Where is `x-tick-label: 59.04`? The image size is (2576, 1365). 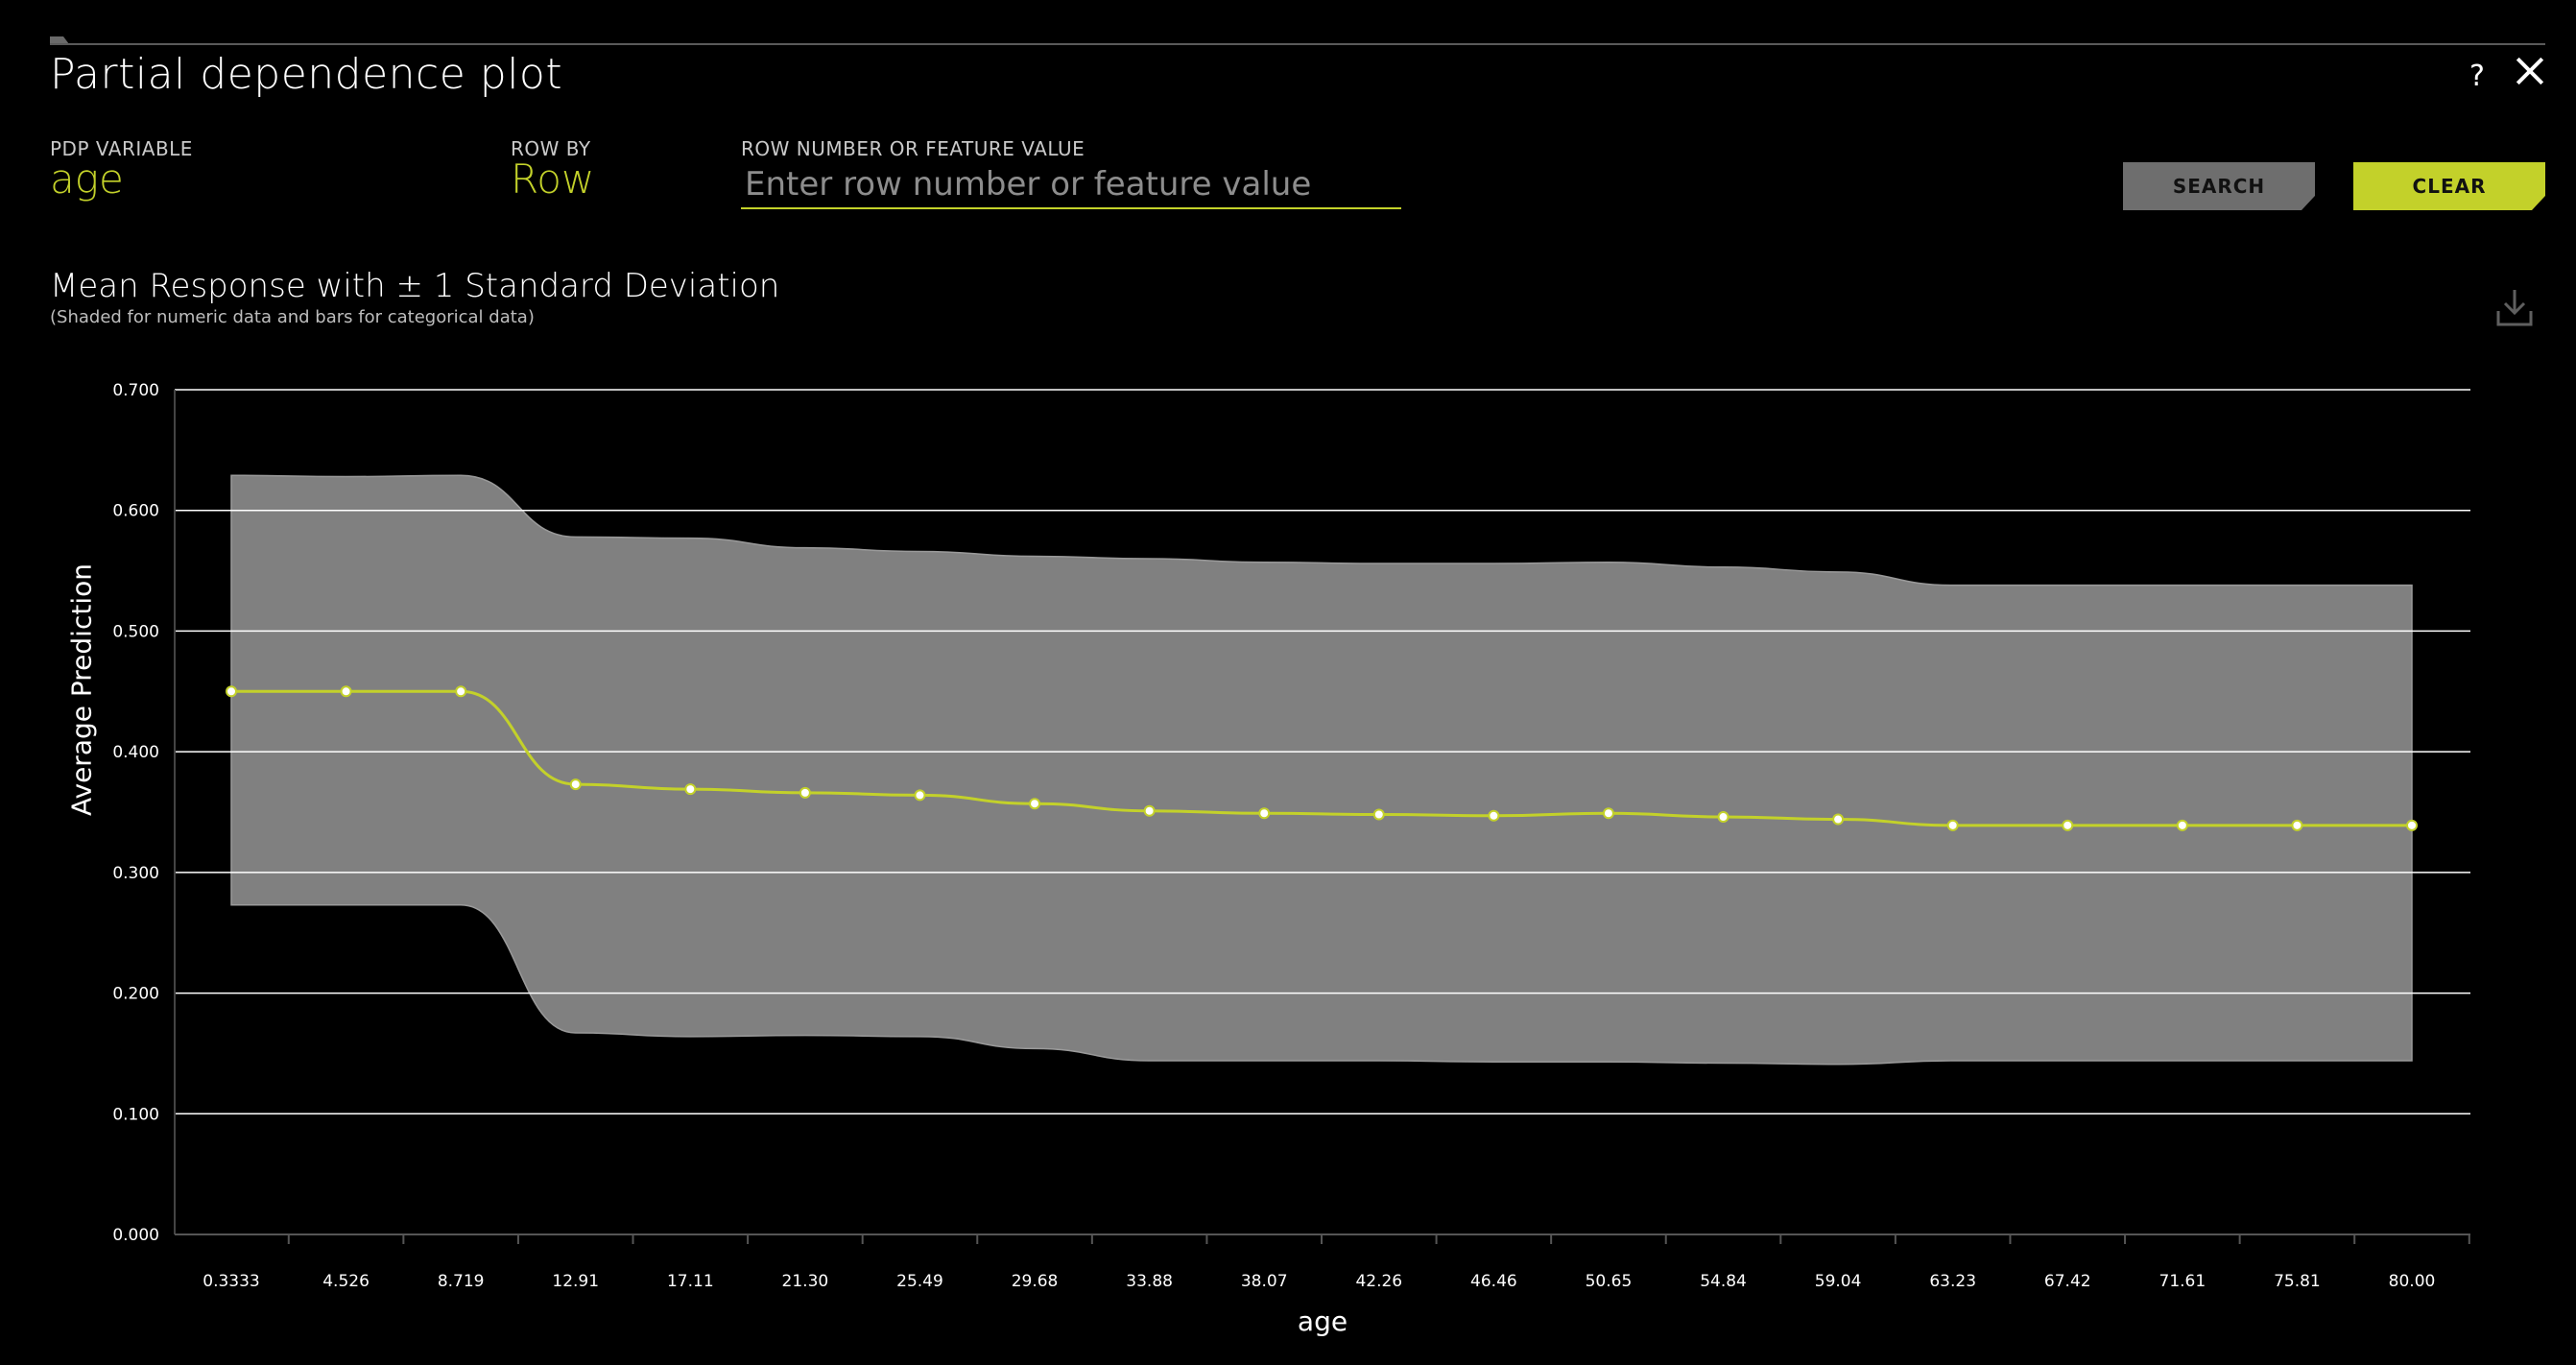 x-tick-label: 59.04 is located at coordinates (1838, 1281).